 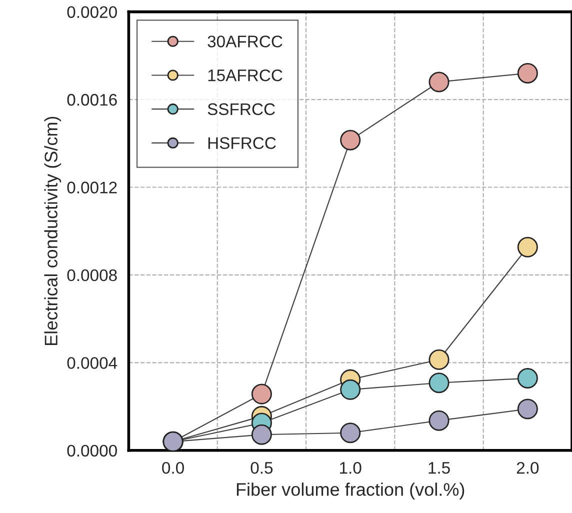 I want to click on legend-label: 15AFRCC, so click(x=245, y=75).